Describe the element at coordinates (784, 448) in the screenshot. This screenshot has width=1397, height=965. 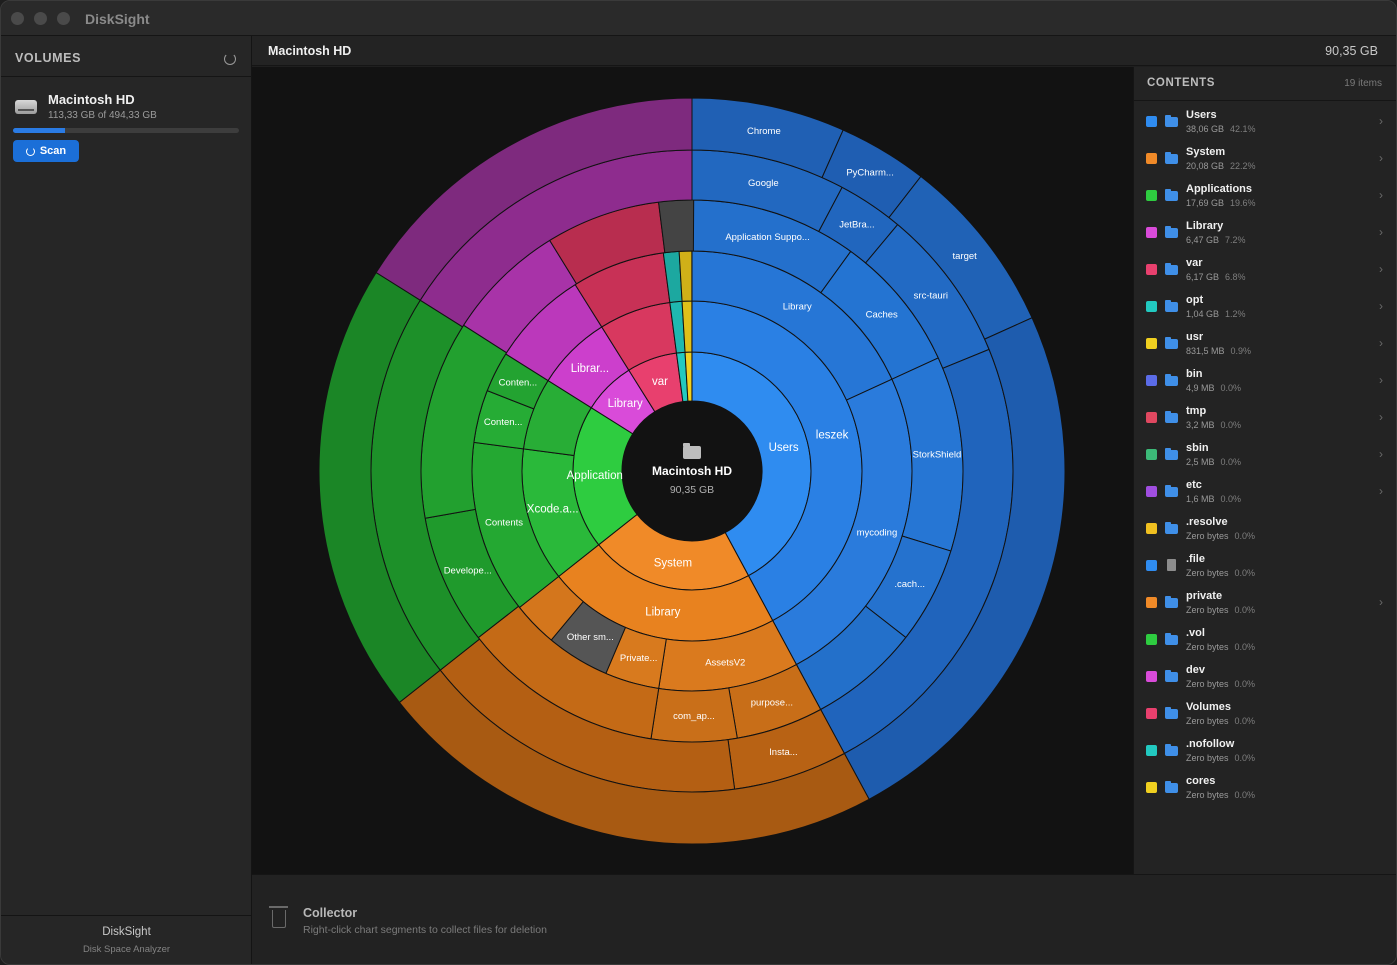
I see `segment-label: Users` at that location.